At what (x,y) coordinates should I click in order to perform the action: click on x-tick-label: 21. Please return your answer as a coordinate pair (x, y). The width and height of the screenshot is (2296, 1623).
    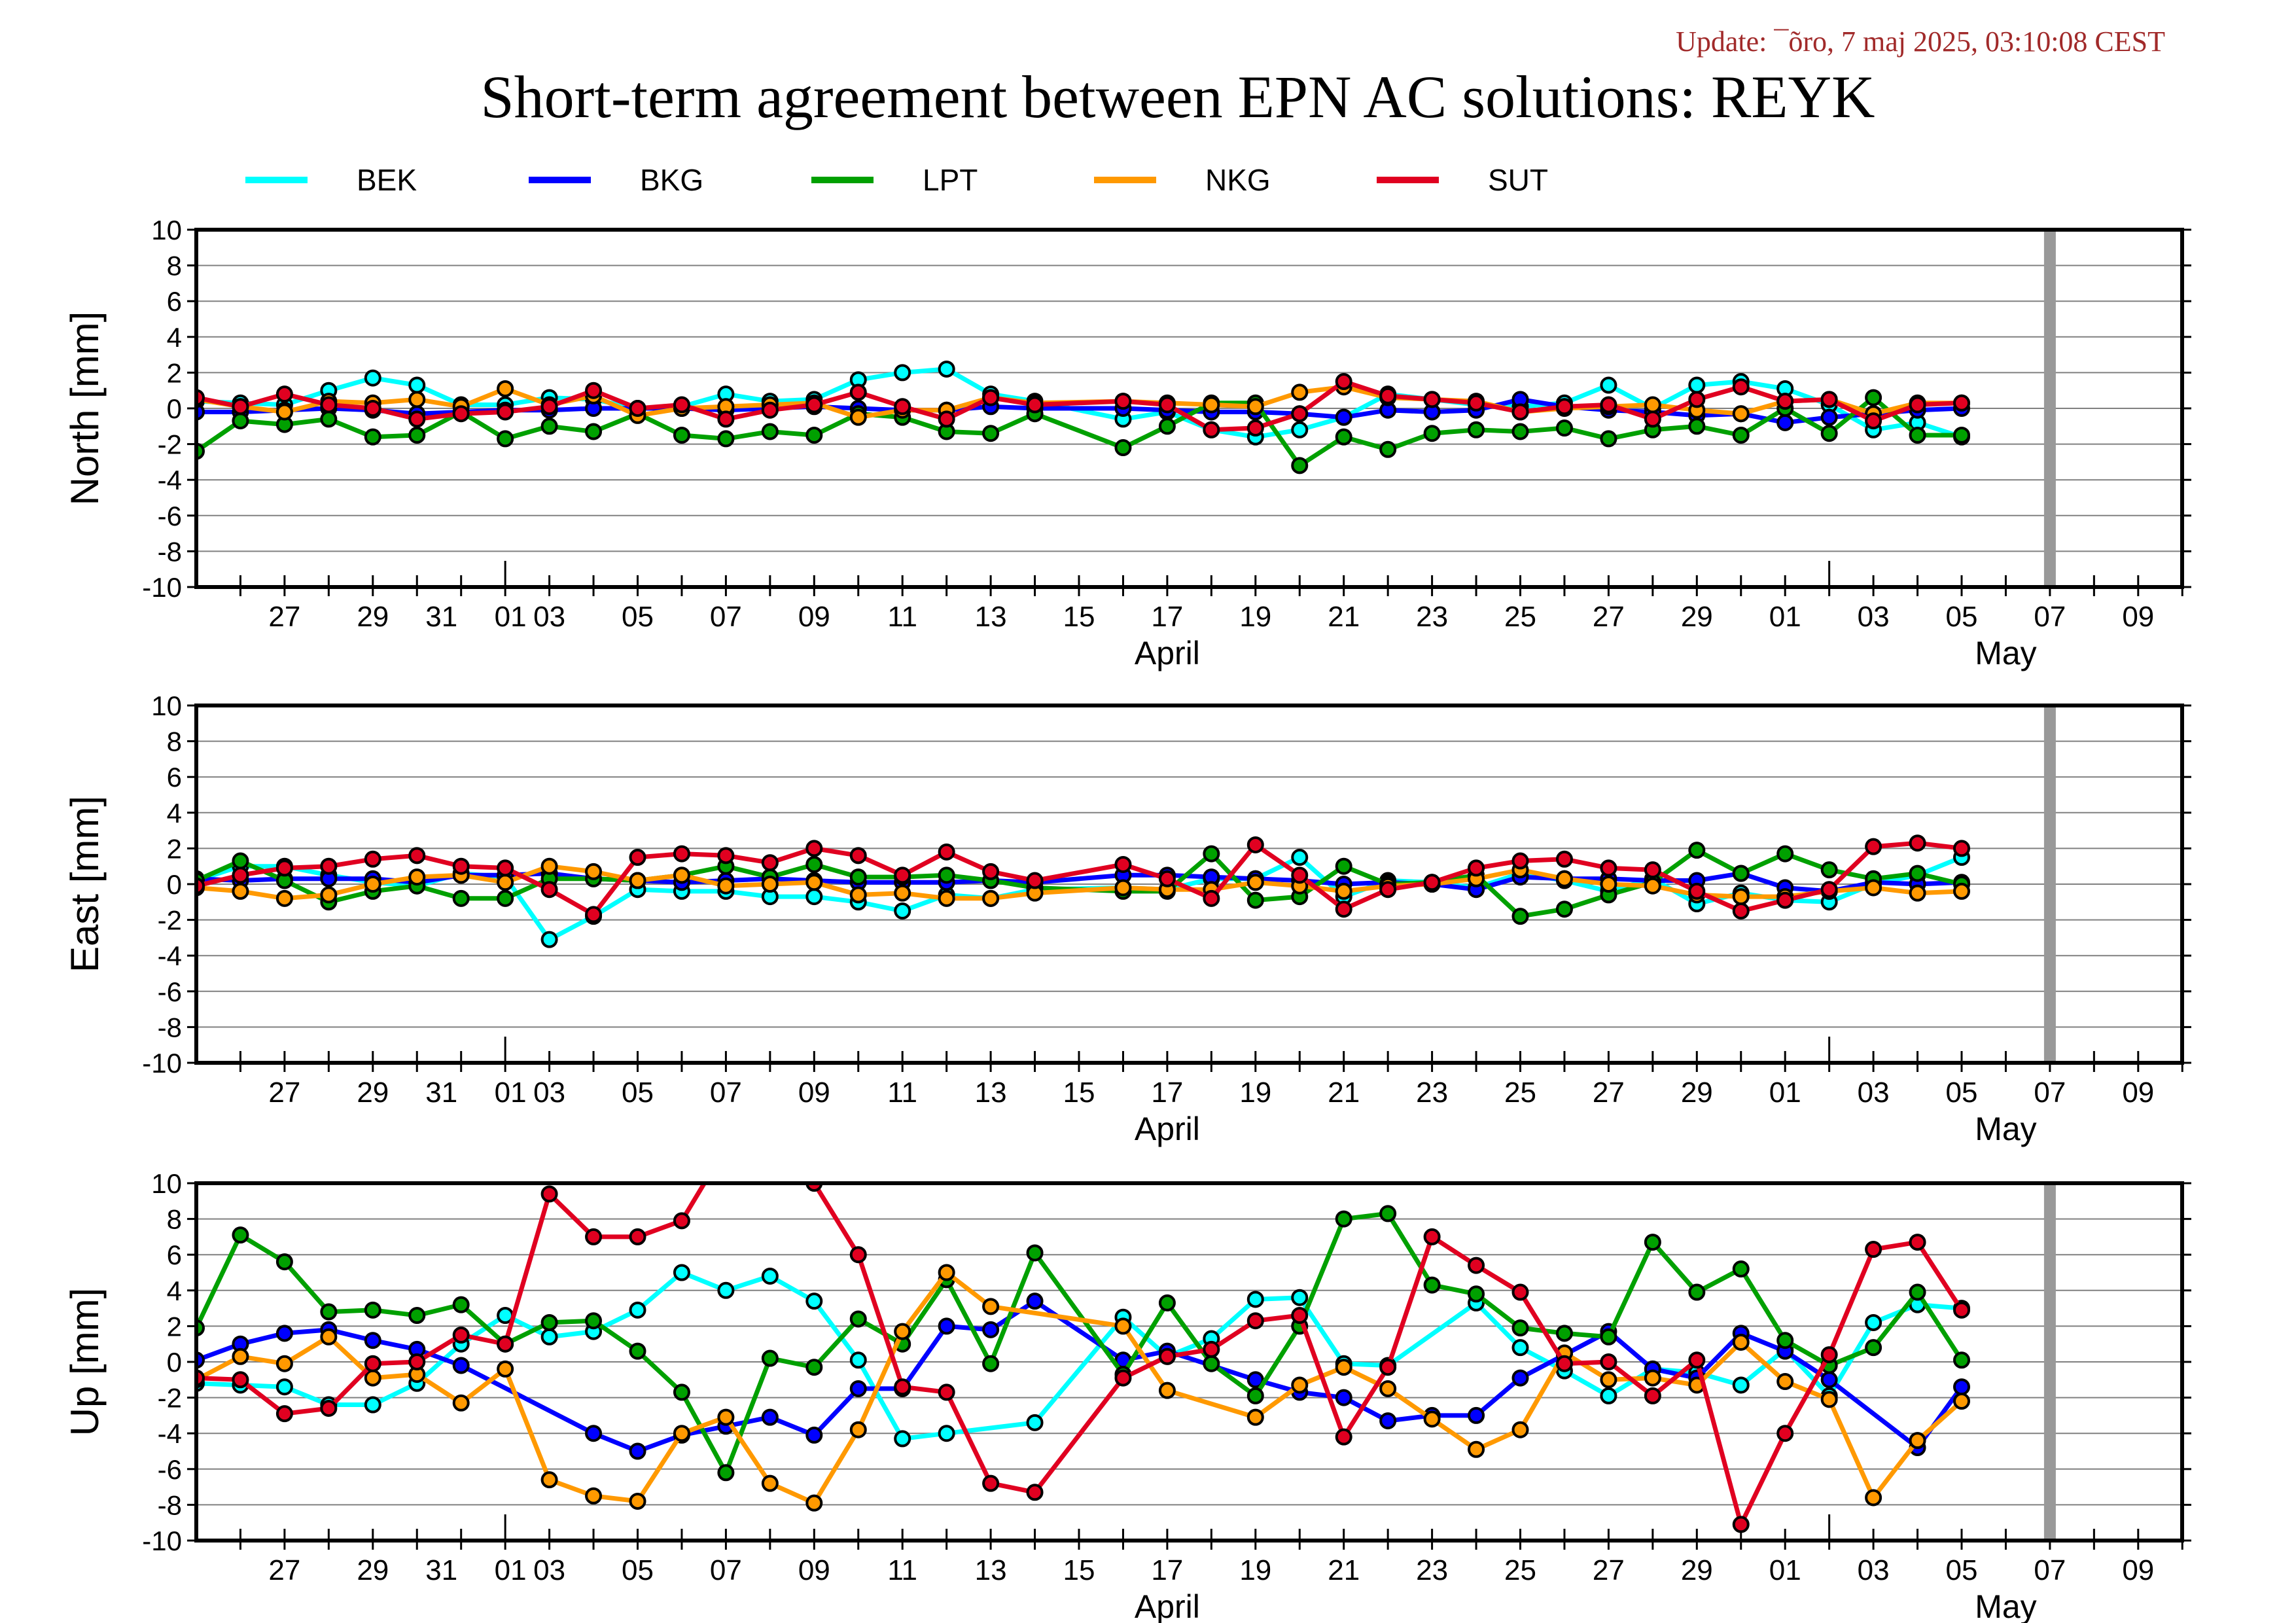
    Looking at the image, I should click on (1344, 1570).